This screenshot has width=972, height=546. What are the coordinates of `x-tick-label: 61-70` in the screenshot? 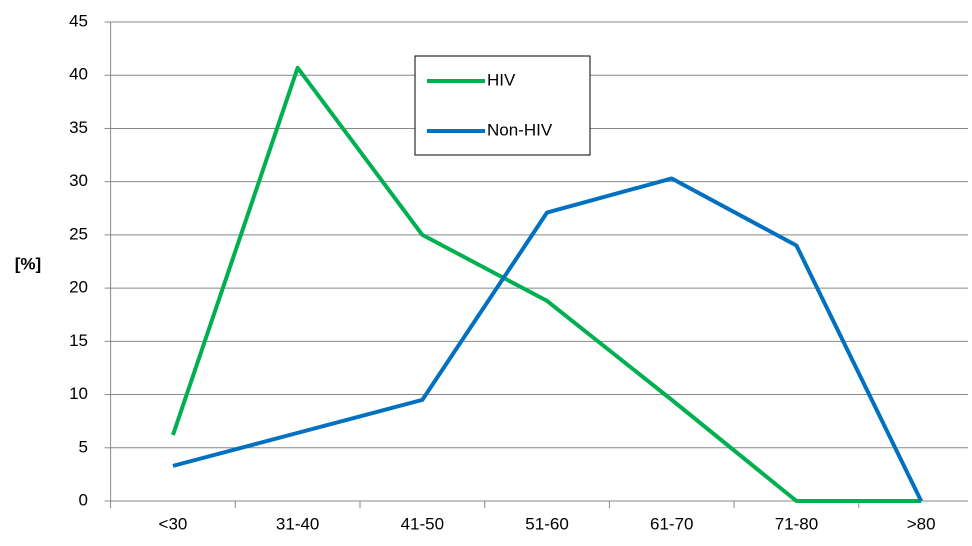 It's located at (671, 523).